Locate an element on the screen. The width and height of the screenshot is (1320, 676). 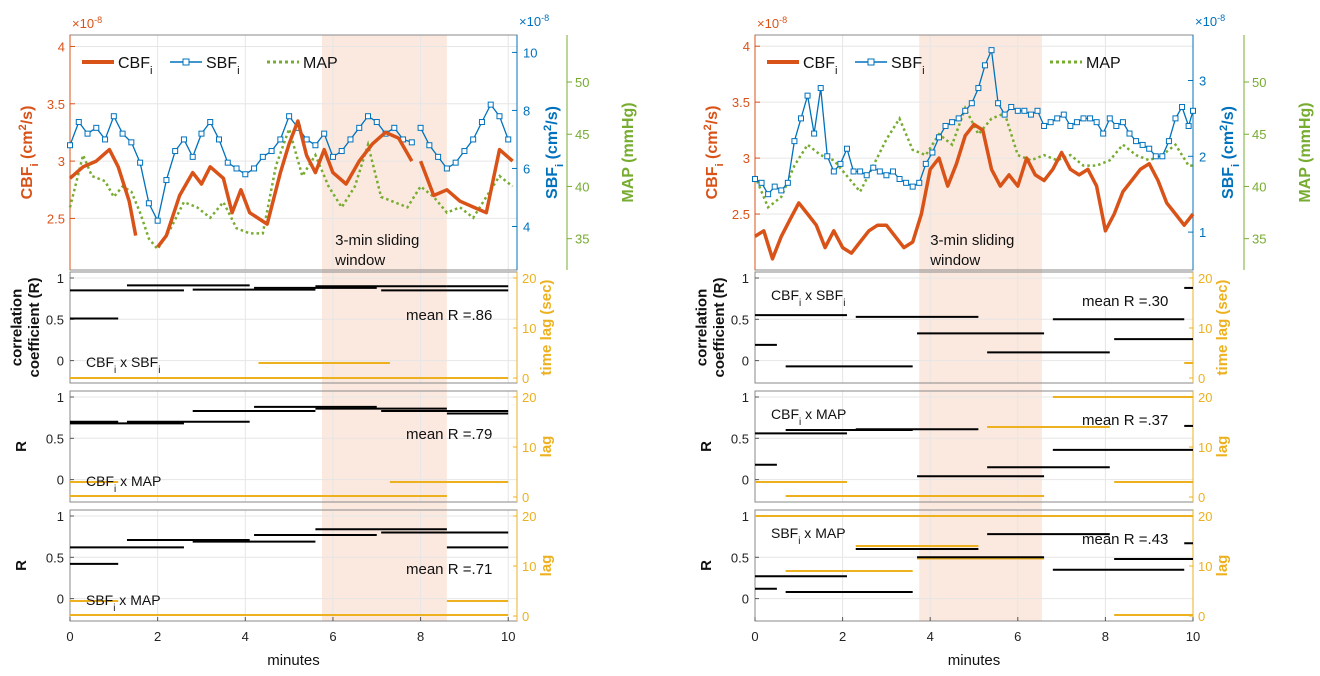
left-exponent: ×10⁻⁸ is located at coordinates (772, 23).